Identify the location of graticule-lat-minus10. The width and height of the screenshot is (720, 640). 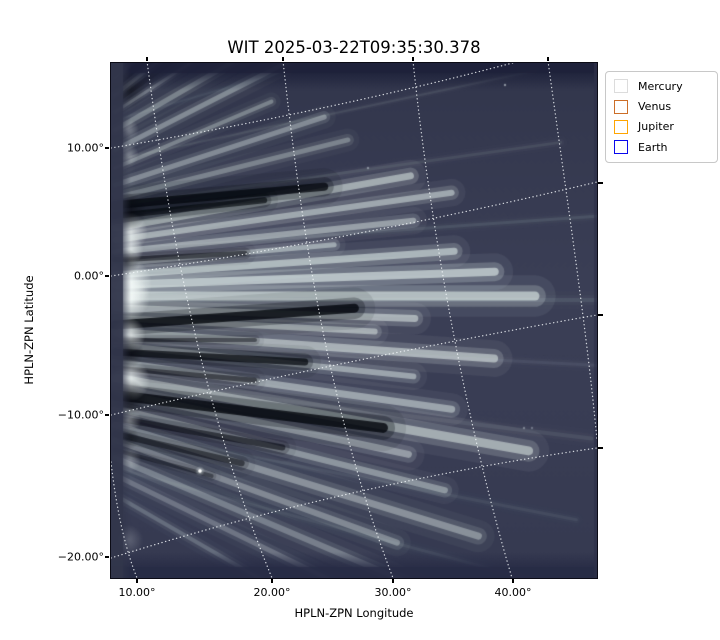
(354, 365).